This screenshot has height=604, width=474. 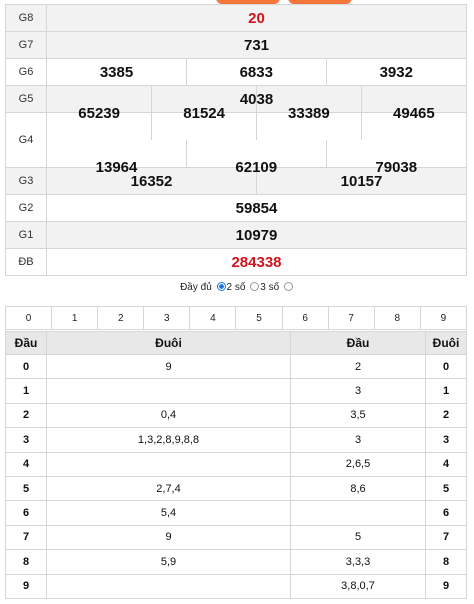 I want to click on tail-digit: 6, so click(x=446, y=513).